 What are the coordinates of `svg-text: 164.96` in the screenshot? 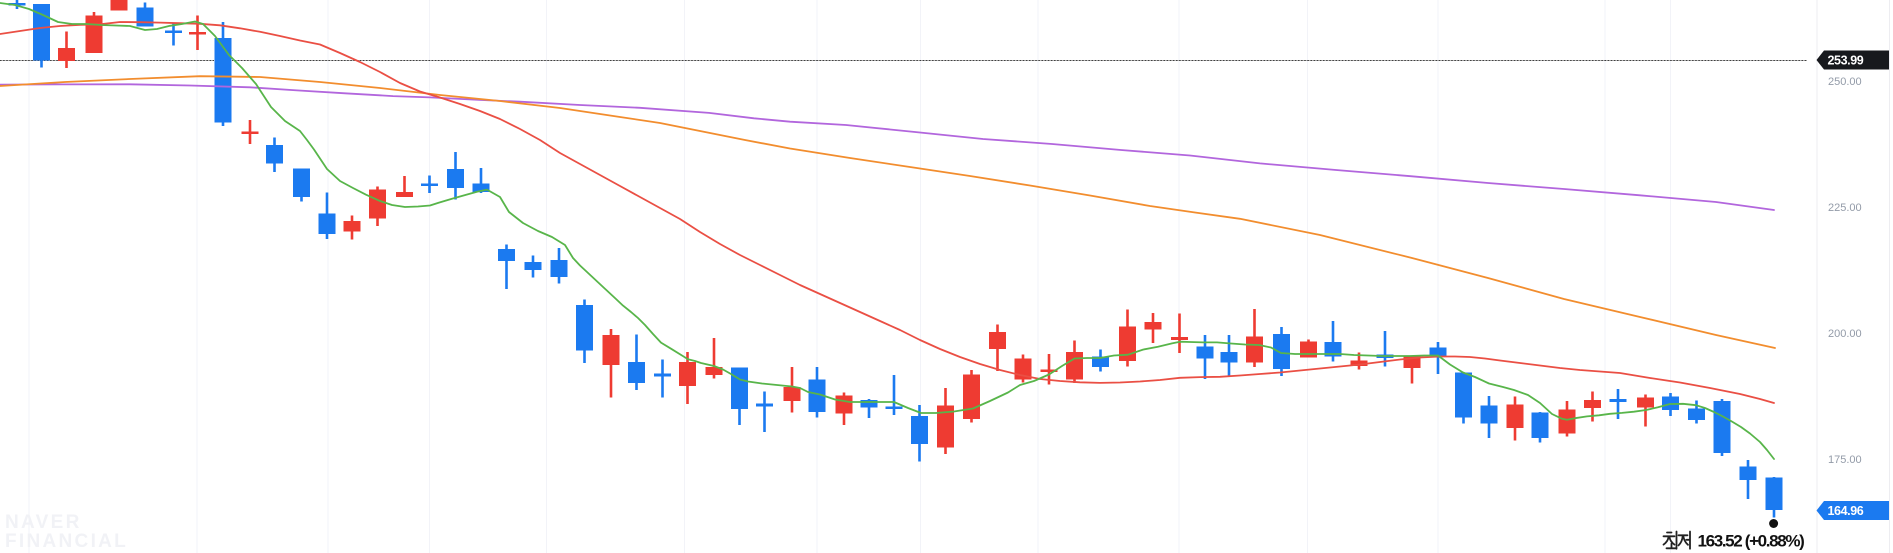 It's located at (1846, 511).